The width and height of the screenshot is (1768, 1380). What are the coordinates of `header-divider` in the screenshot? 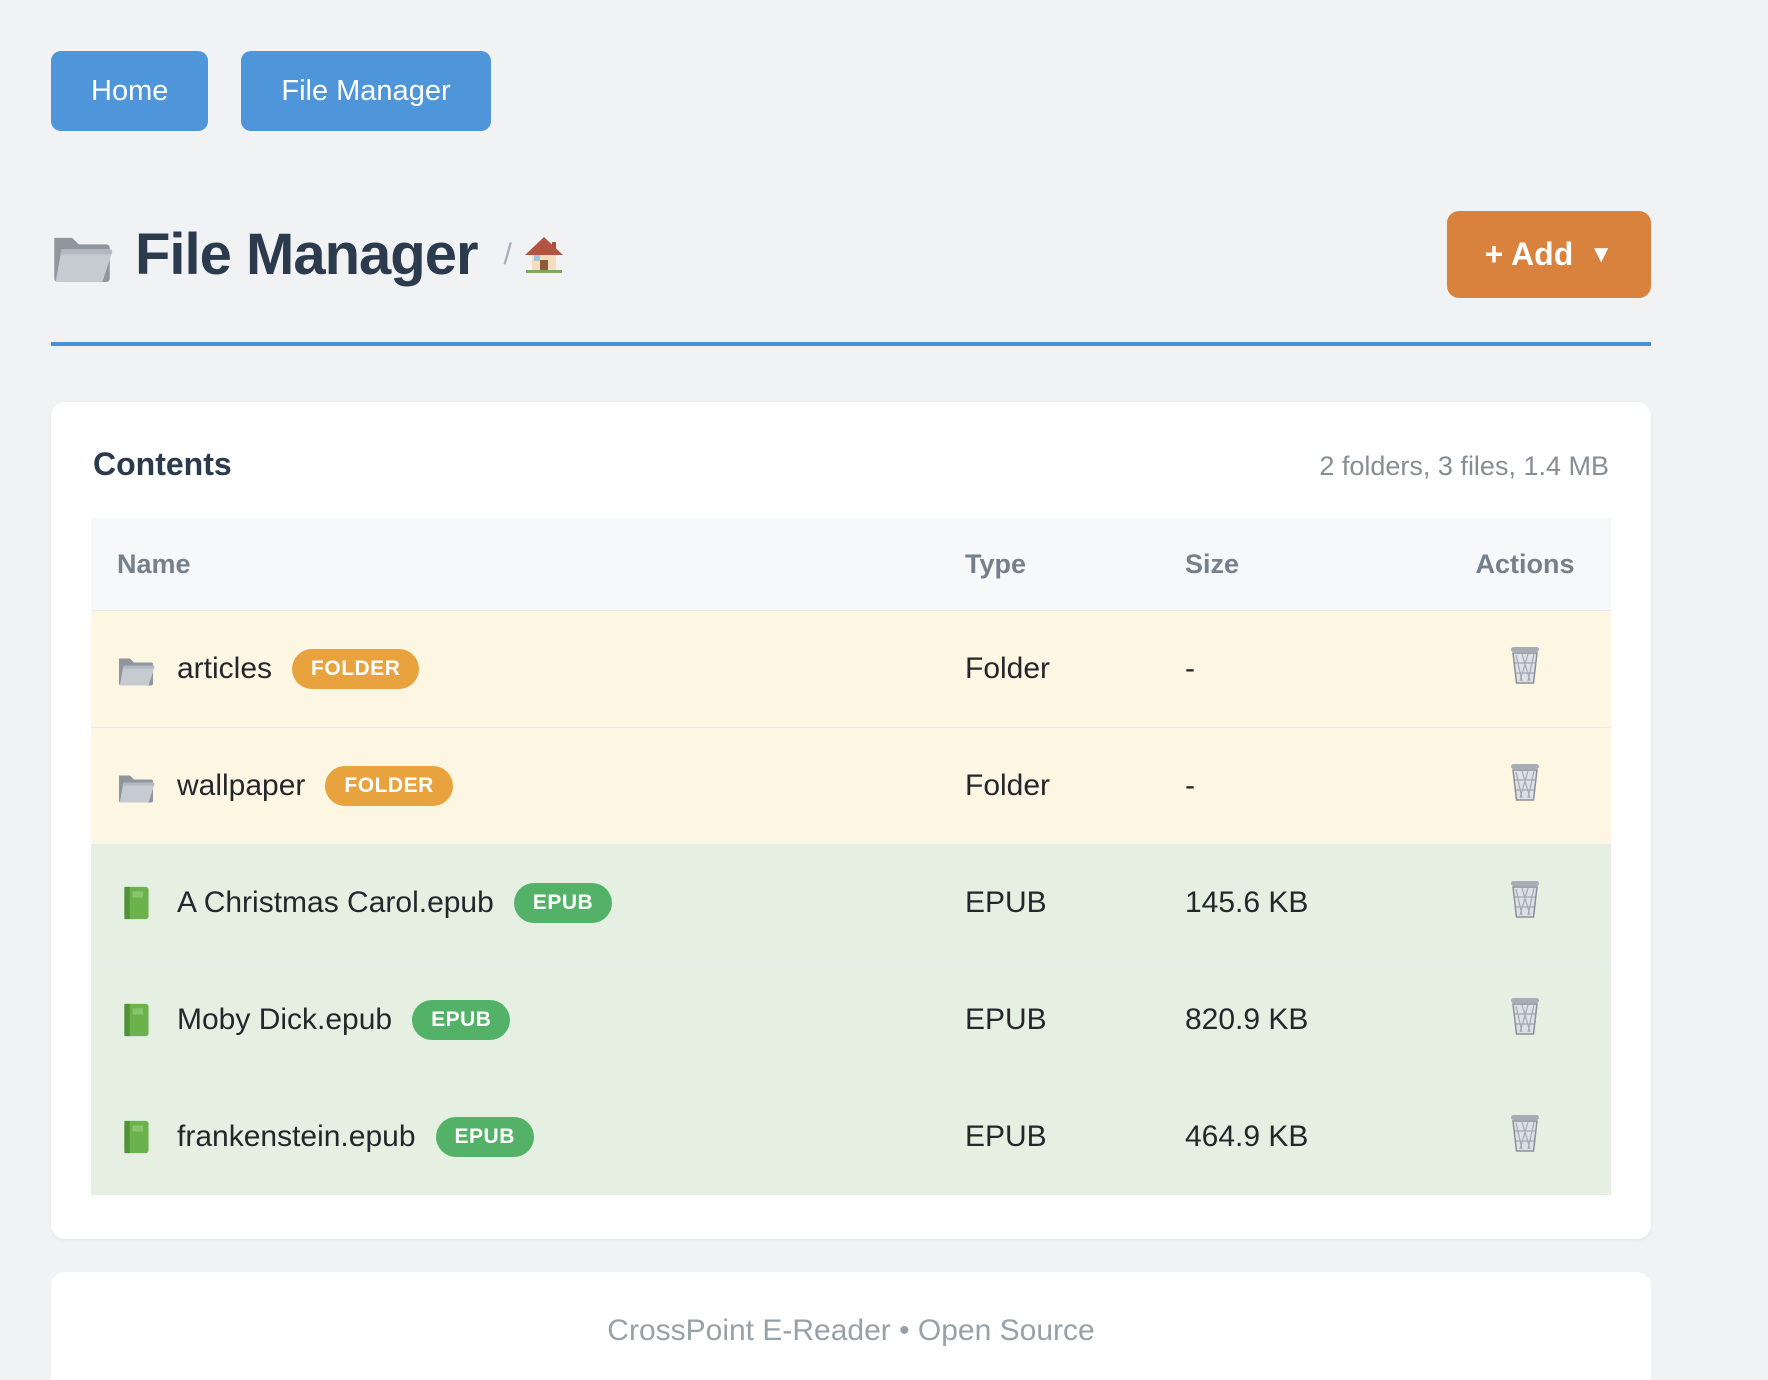 It's located at (851, 344).